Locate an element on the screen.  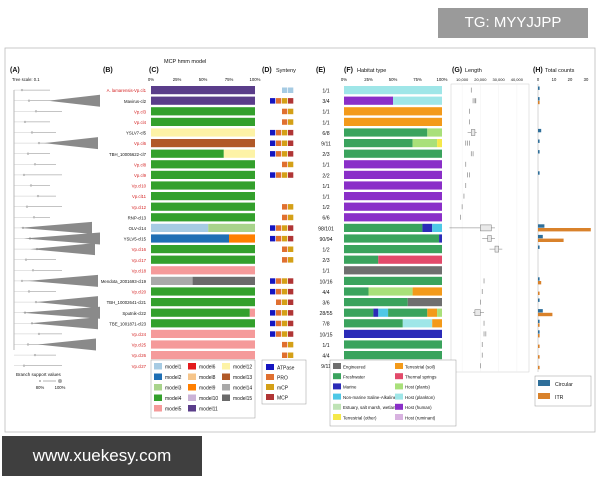
length-panel-title: Length is located at coordinates (473, 71).